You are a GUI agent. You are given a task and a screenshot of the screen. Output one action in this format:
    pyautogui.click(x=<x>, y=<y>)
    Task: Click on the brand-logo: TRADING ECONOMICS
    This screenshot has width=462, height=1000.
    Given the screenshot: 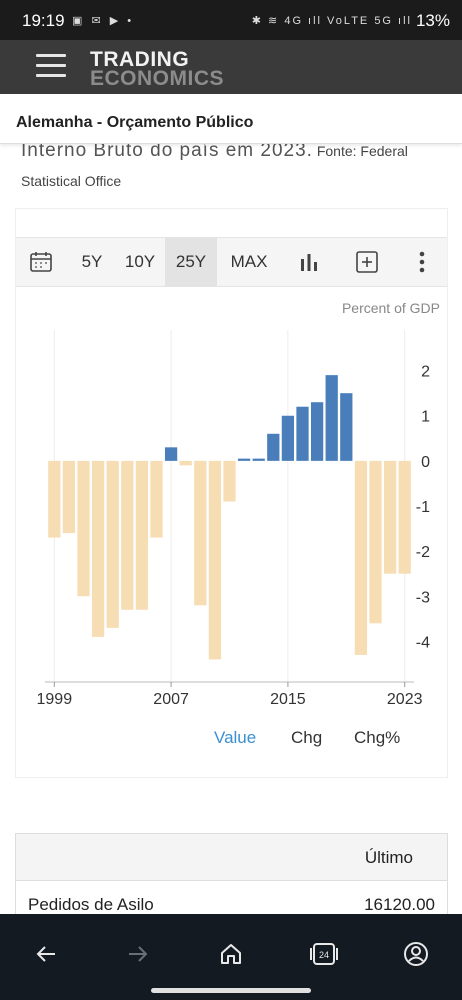 What is the action you would take?
    pyautogui.click(x=157, y=69)
    